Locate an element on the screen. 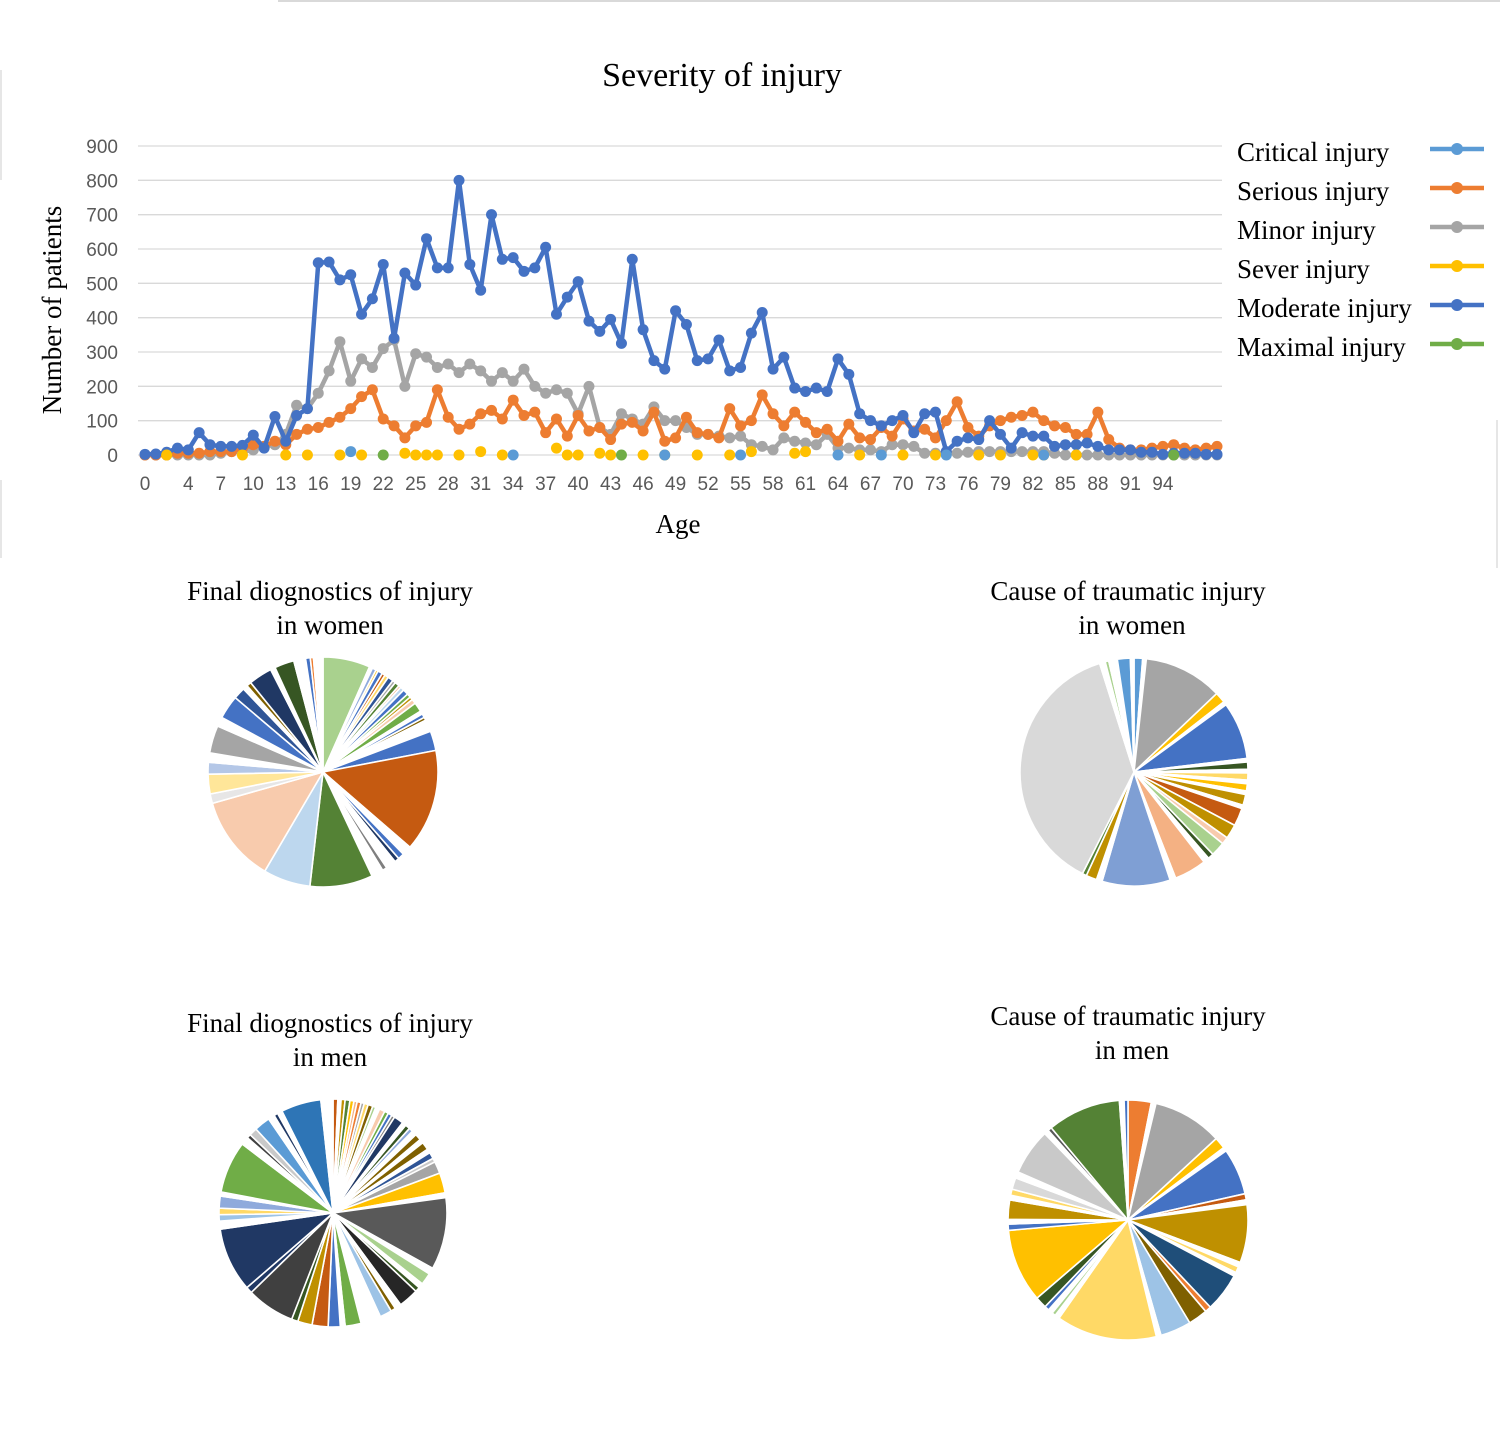  y-tick-600: 600 is located at coordinates (102, 250).